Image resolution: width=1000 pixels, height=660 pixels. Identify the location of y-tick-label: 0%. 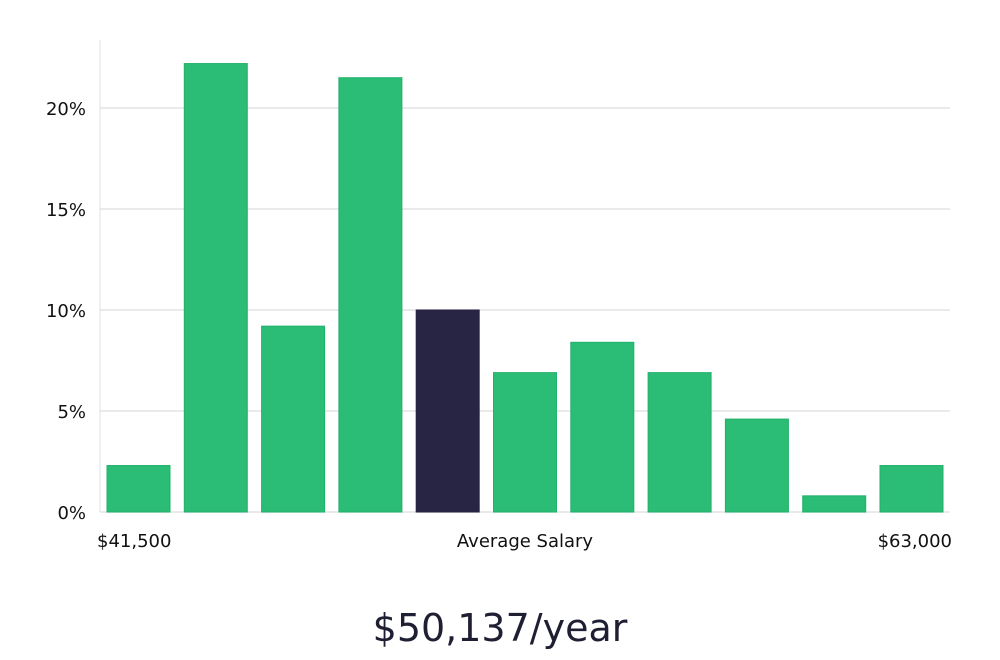
(71, 513).